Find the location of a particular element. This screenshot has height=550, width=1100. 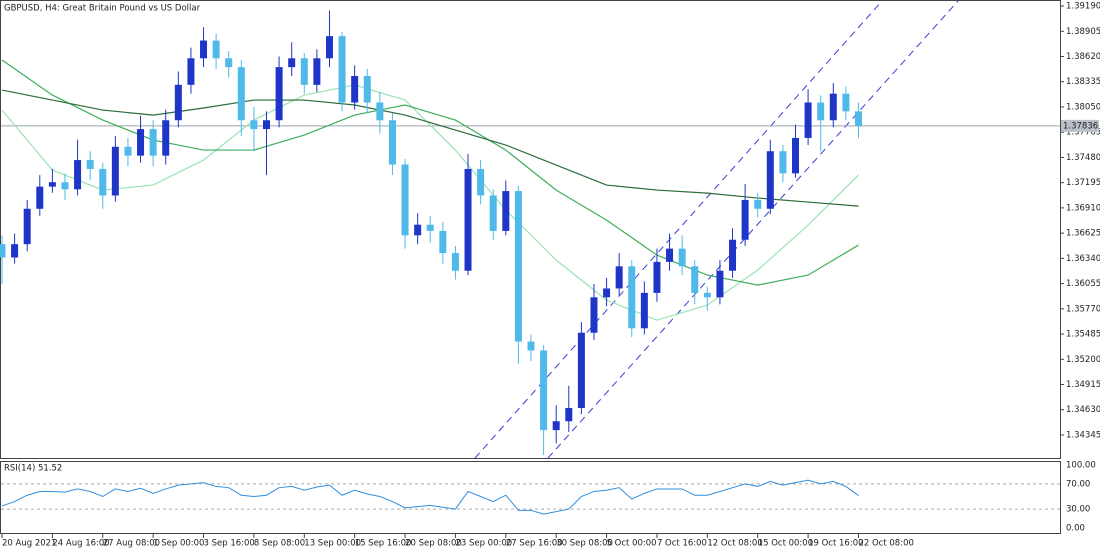

x-tick-label: 22 Oct 08:00 is located at coordinates (885, 544).